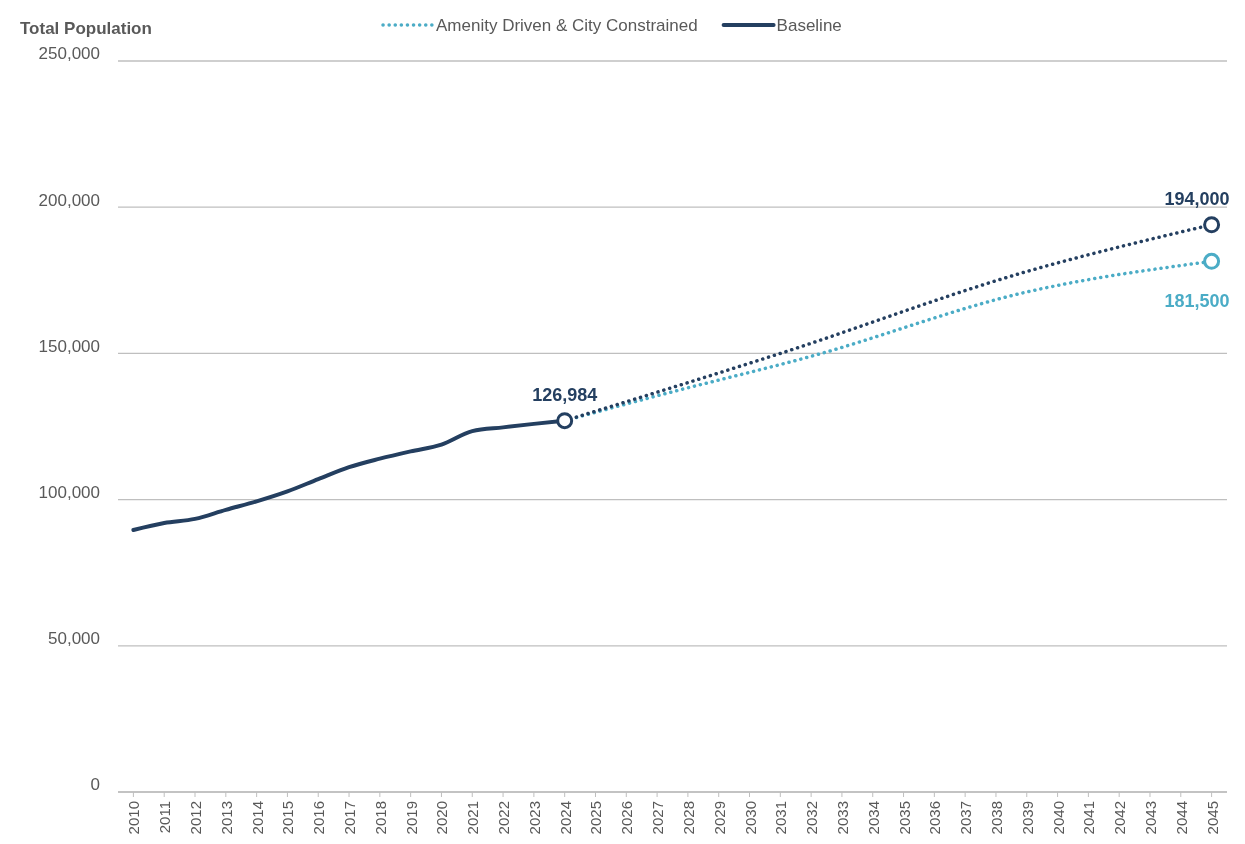 This screenshot has width=1245, height=844. What do you see at coordinates (966, 818) in the screenshot?
I see `x-tick-label: 2037` at bounding box center [966, 818].